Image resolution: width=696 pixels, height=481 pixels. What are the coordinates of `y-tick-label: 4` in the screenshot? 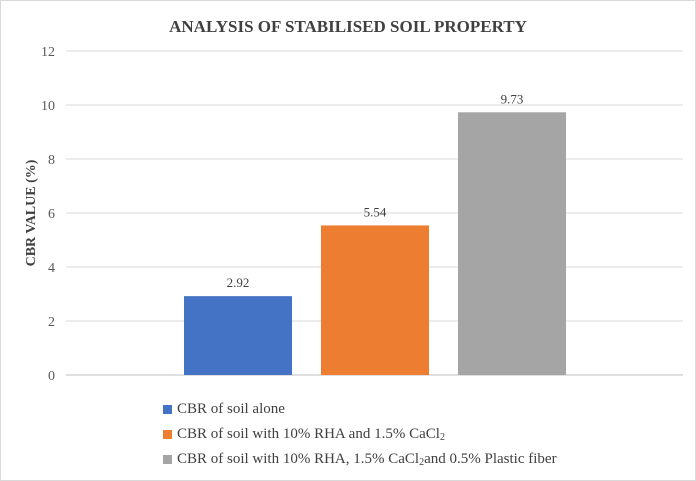 It's located at (51, 268).